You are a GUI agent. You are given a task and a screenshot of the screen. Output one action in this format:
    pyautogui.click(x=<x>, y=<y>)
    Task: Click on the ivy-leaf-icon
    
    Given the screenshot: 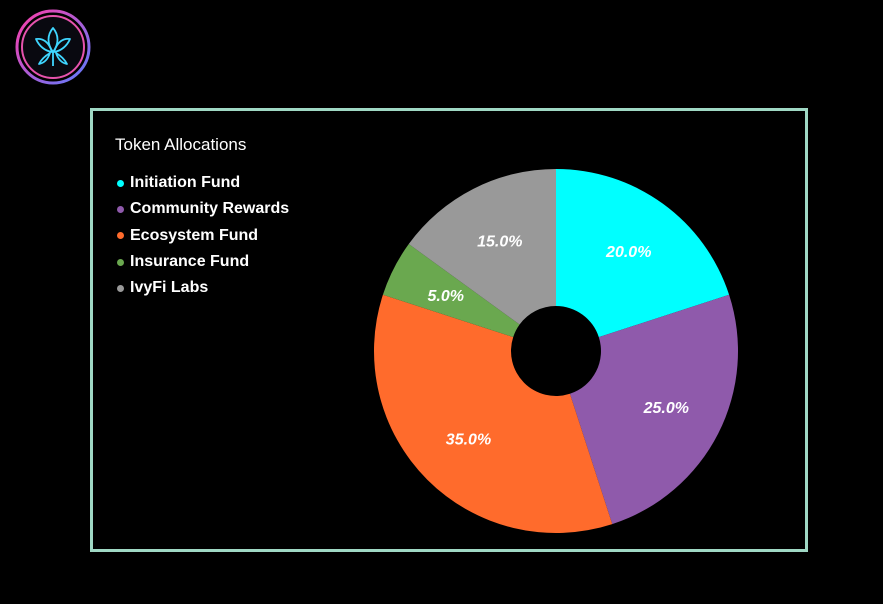 What is the action you would take?
    pyautogui.click(x=53, y=47)
    